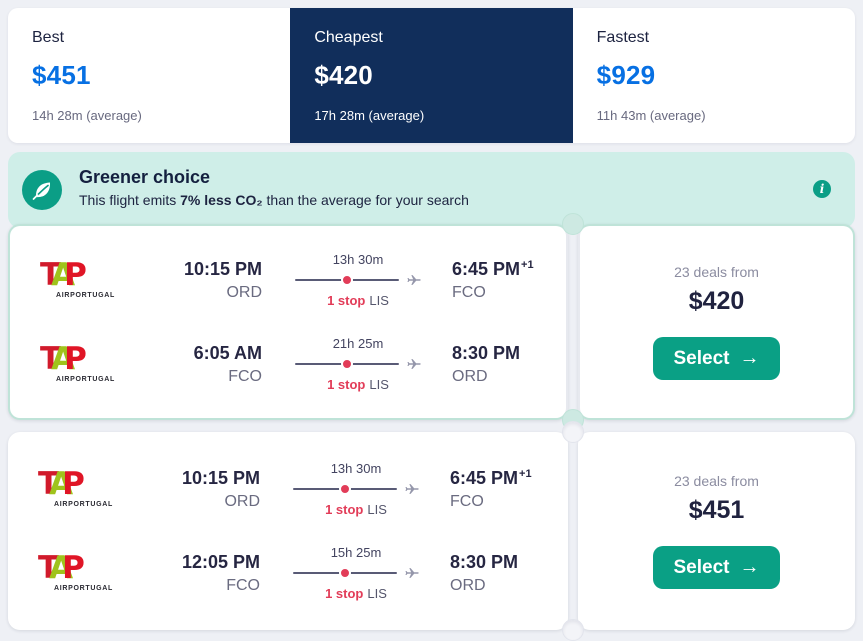 Image resolution: width=863 pixels, height=641 pixels. Describe the element at coordinates (369, 115) in the screenshot. I see `tab-duration: 17h 28m (average)` at that location.